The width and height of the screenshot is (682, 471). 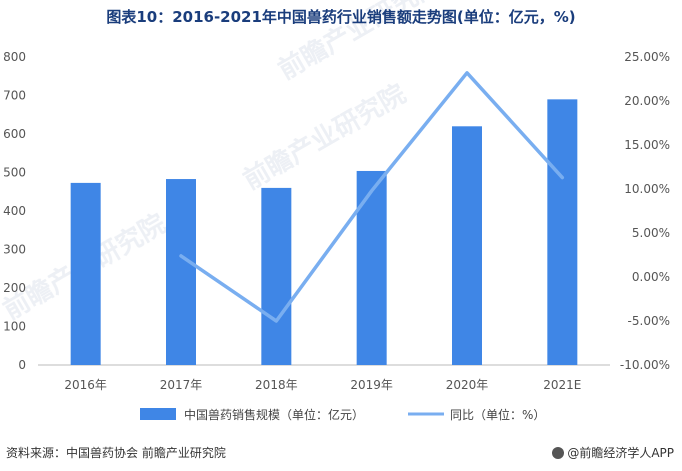 What do you see at coordinates (85, 385) in the screenshot?
I see `x-tick-label: 2016年` at bounding box center [85, 385].